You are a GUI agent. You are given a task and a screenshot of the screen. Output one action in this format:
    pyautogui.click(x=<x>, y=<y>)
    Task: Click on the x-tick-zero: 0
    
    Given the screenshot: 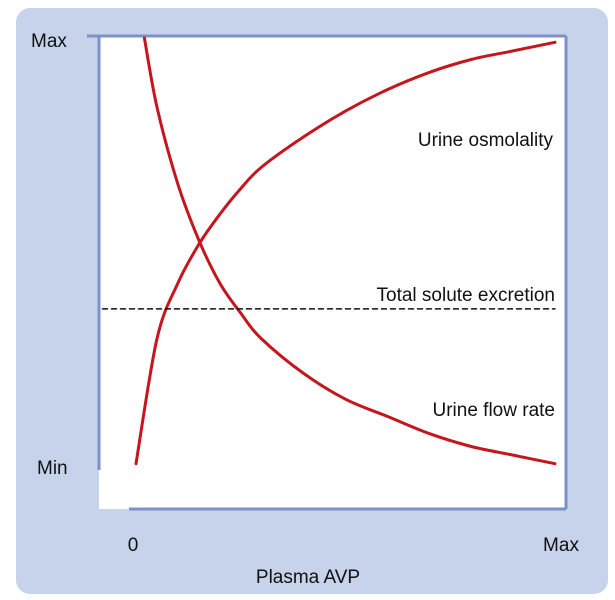 What is the action you would take?
    pyautogui.click(x=133, y=545)
    